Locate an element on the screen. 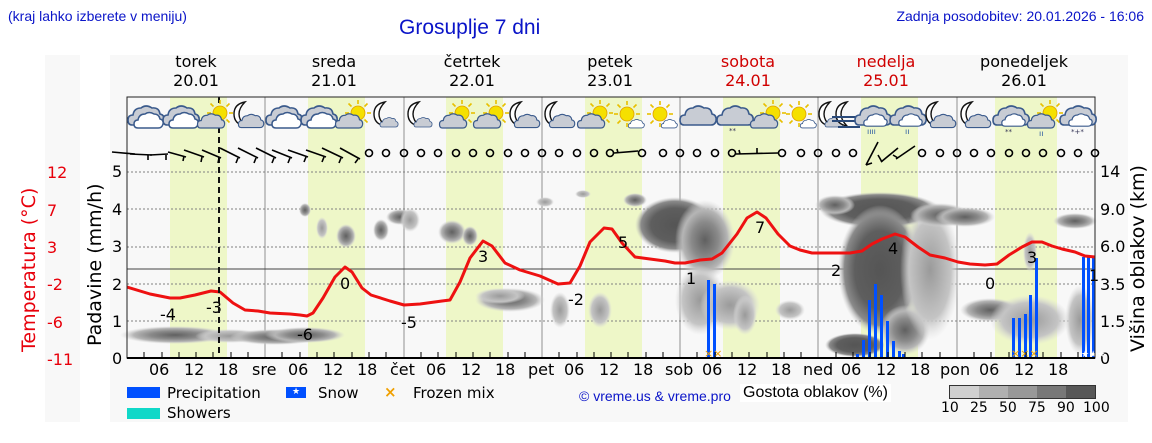  cloud-tick: 0 is located at coordinates (1105, 358).